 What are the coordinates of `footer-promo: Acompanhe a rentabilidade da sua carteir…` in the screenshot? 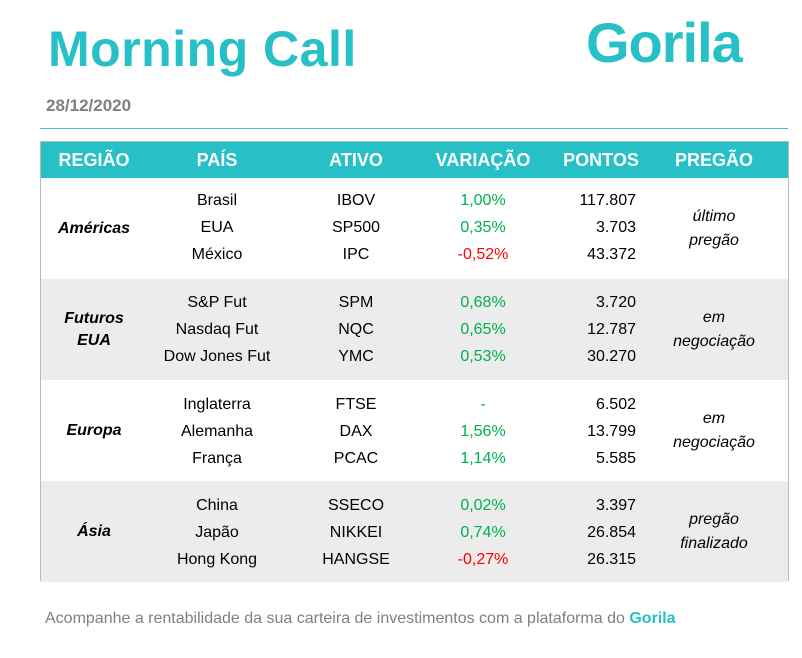 It's located at (360, 619).